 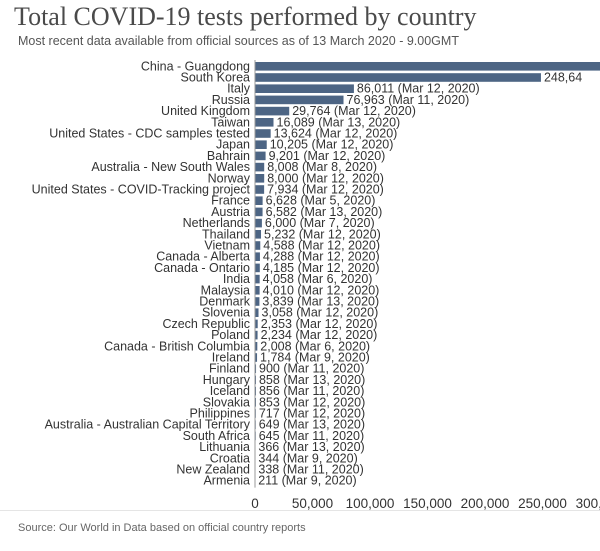 What do you see at coordinates (299, 100) in the screenshot?
I see `bar-russia` at bounding box center [299, 100].